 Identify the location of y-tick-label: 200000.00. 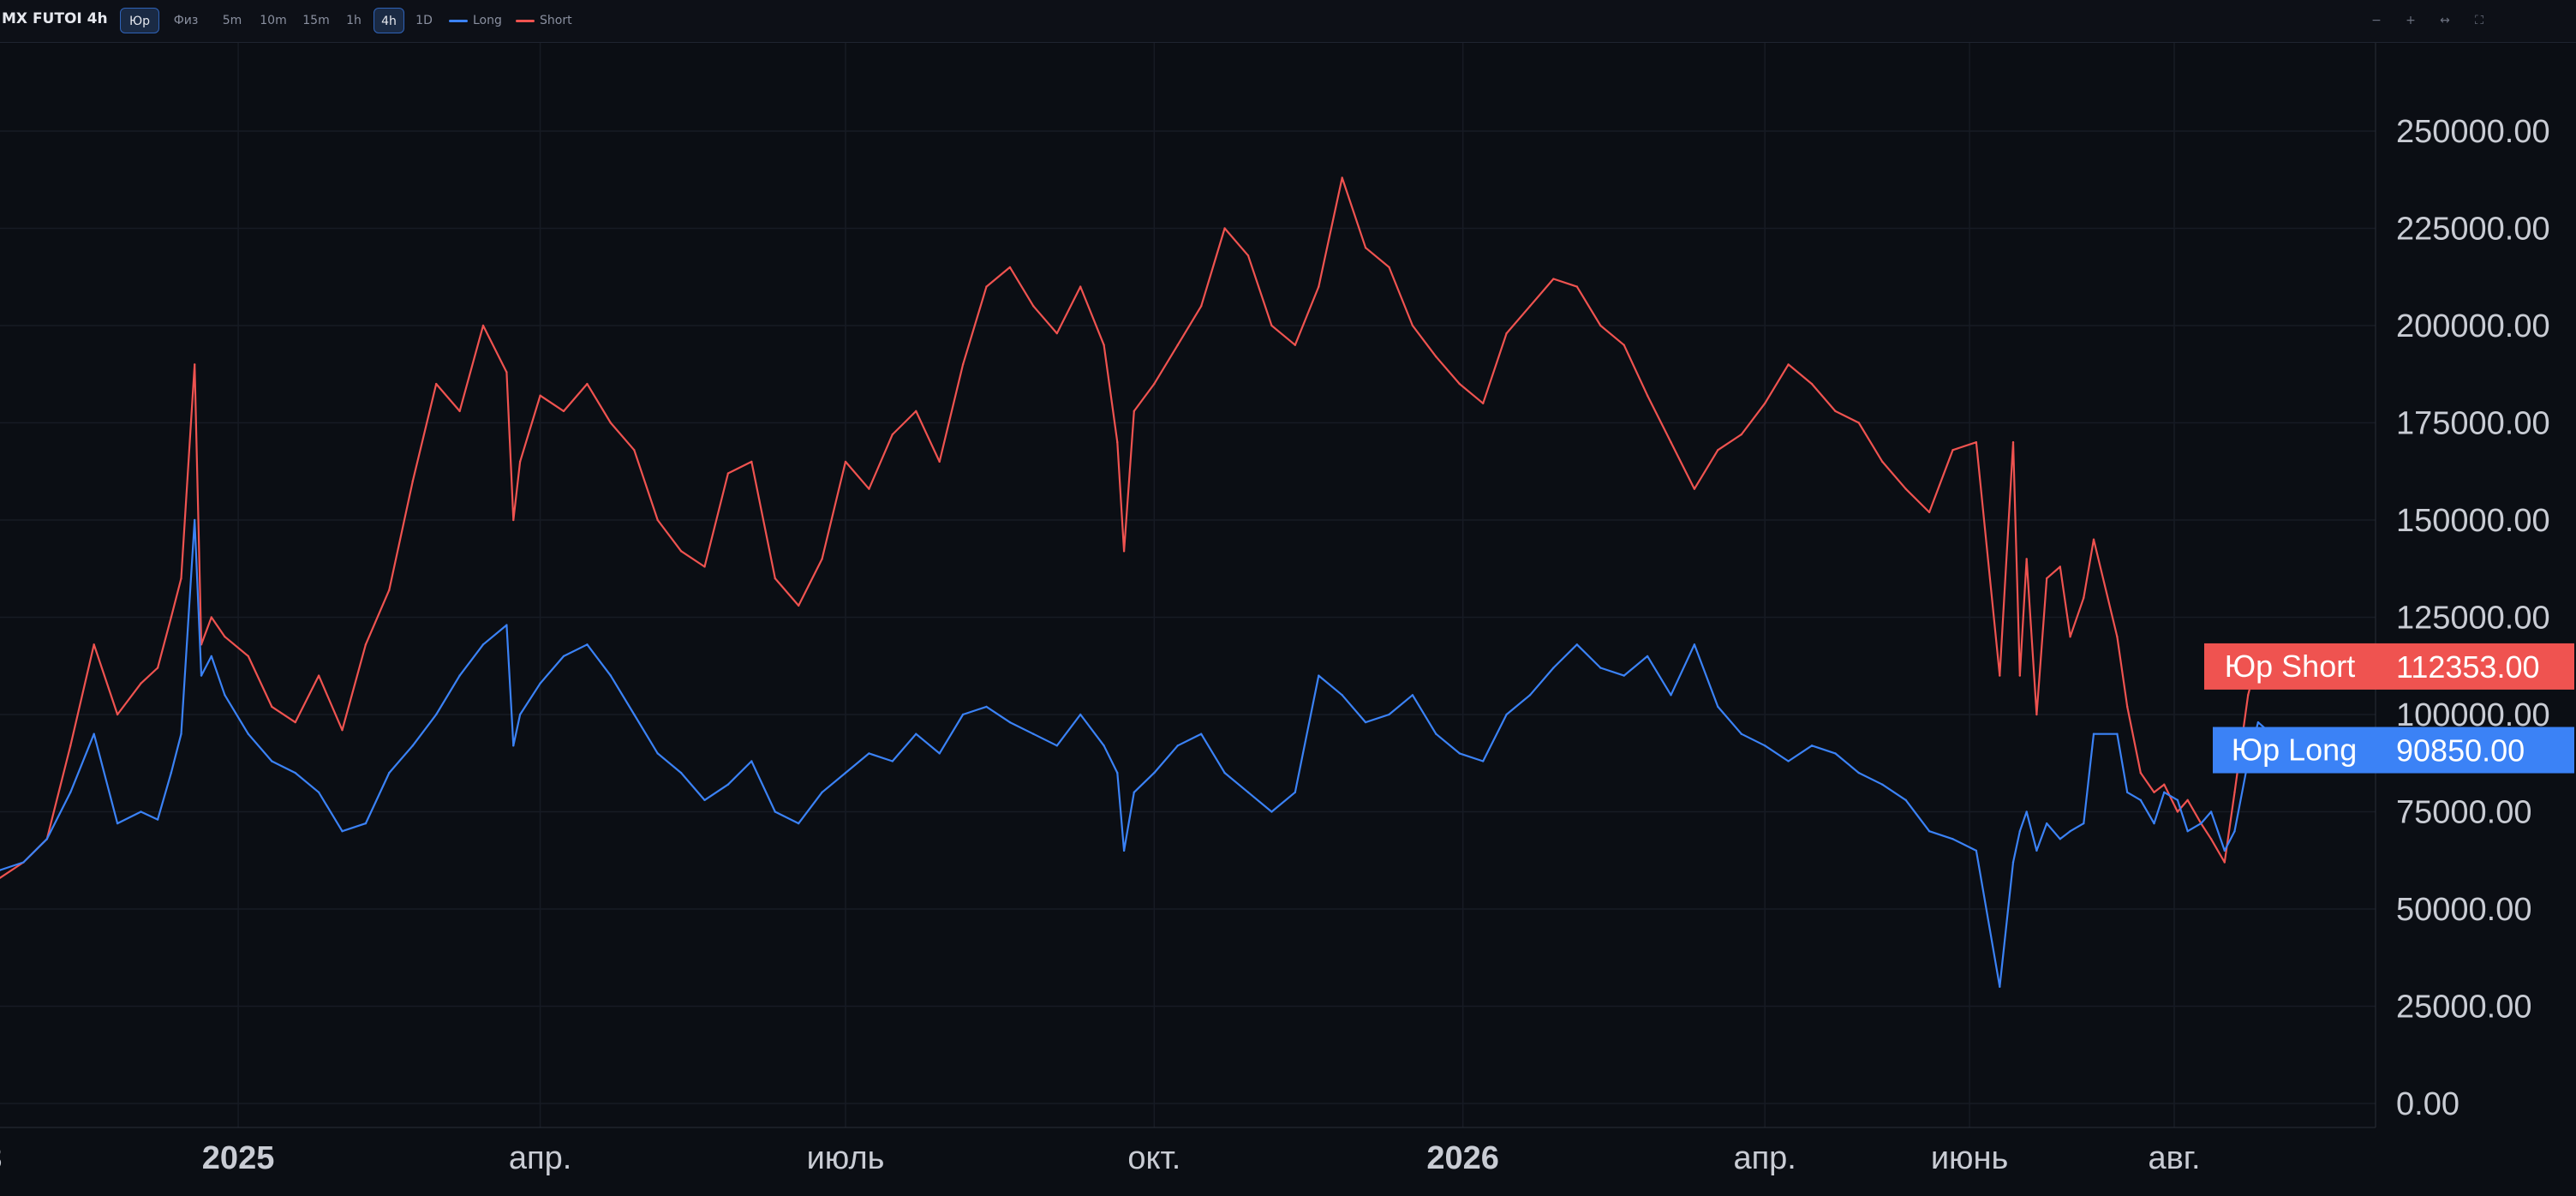
(2473, 326).